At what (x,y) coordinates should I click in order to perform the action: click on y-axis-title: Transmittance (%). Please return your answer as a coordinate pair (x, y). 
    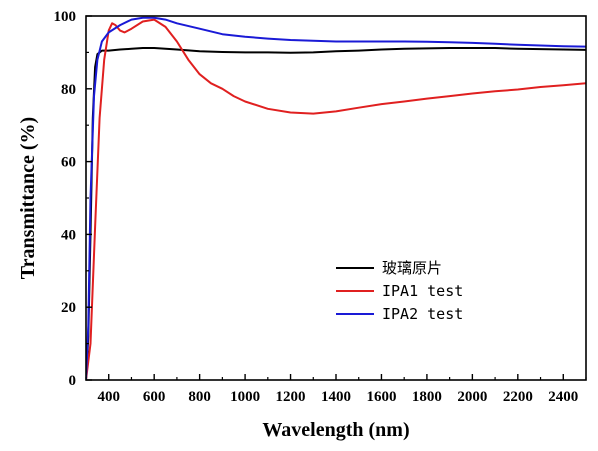
    Looking at the image, I should click on (28, 198).